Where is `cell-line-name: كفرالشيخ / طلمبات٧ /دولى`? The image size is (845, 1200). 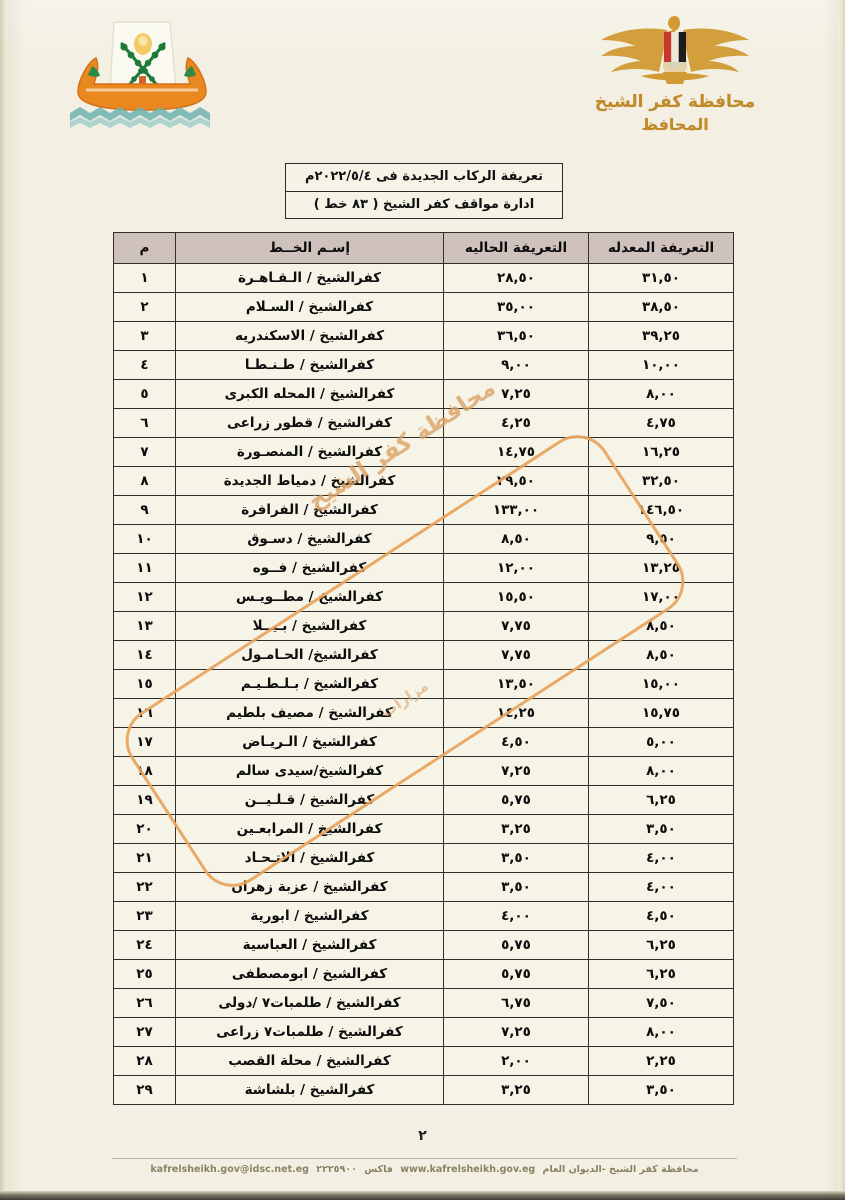
cell-line-name: كفرالشيخ / طلمبات٧ /دولى is located at coordinates (309, 1003).